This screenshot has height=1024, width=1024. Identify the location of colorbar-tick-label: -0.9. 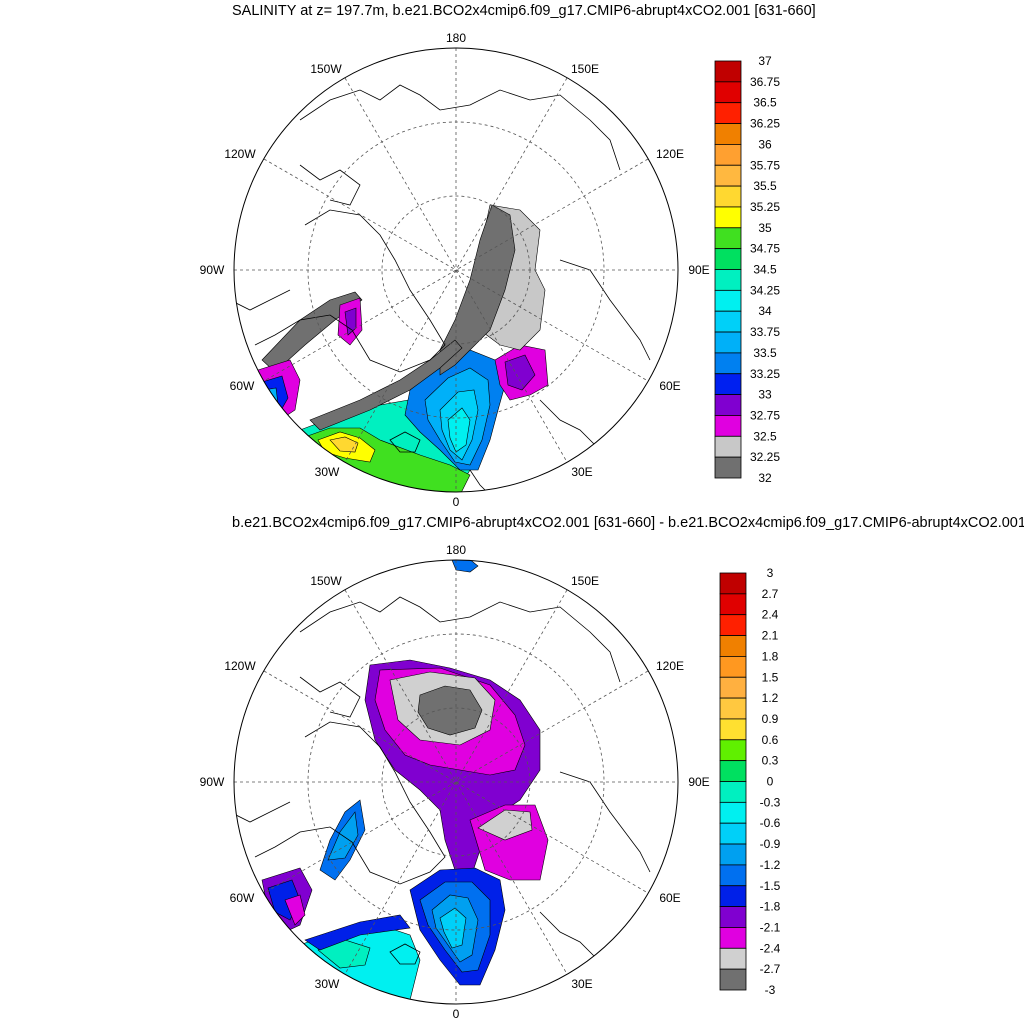
(770, 844).